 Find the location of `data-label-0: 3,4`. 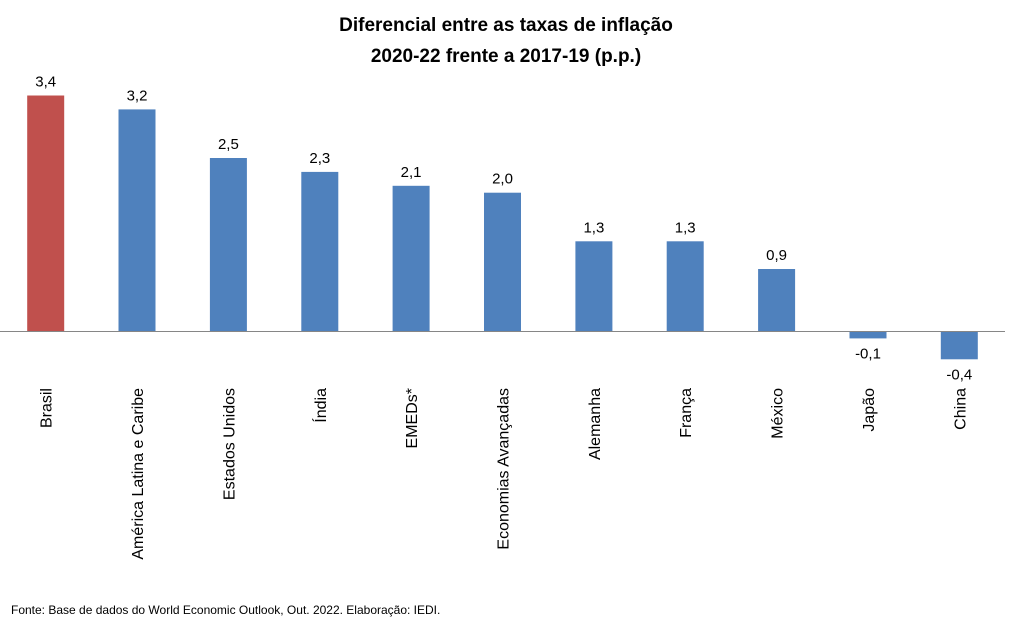

data-label-0: 3,4 is located at coordinates (45, 82).